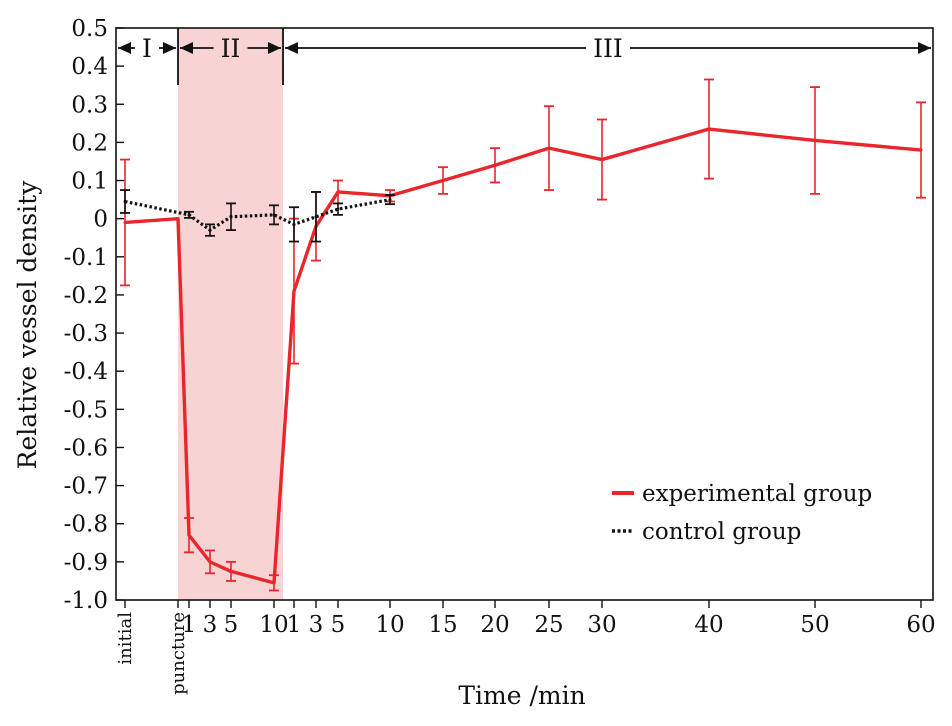 The image size is (952, 726). What do you see at coordinates (708, 625) in the screenshot?
I see `x-tick-label: 40` at bounding box center [708, 625].